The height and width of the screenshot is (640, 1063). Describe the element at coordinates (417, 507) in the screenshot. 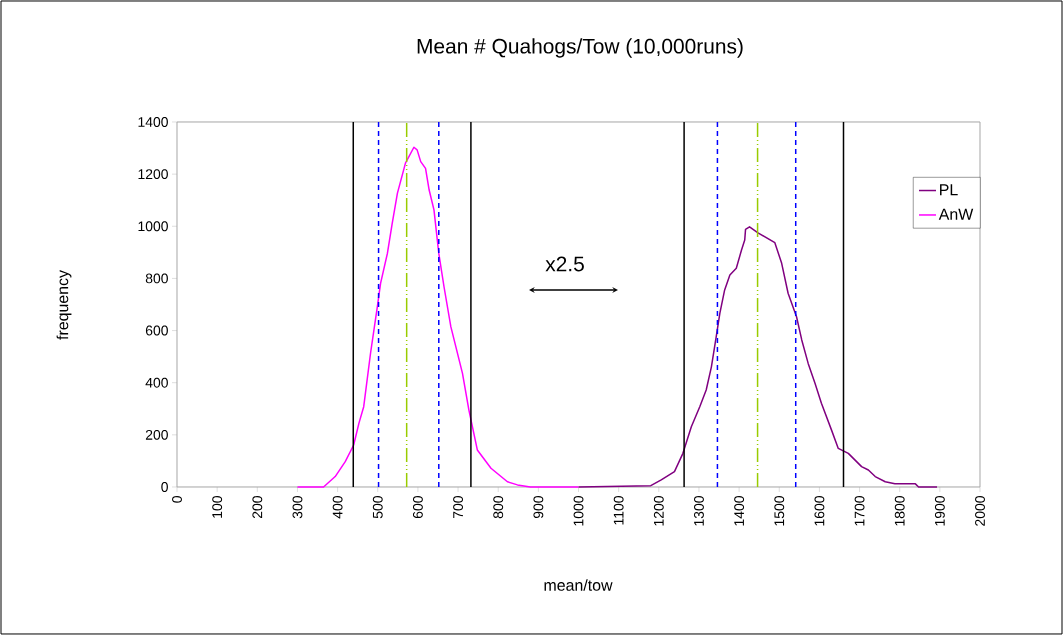

I see `x-tick-label: 600` at that location.